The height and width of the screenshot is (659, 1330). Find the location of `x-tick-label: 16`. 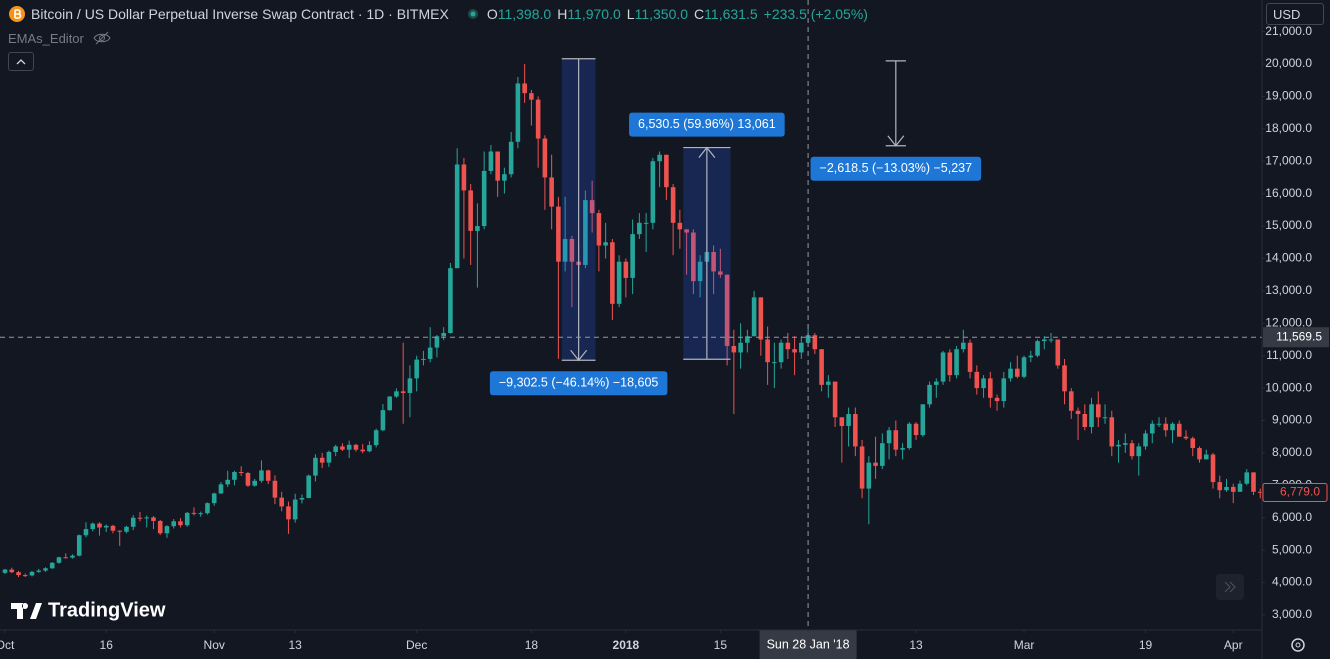

x-tick-label: 16 is located at coordinates (107, 645).